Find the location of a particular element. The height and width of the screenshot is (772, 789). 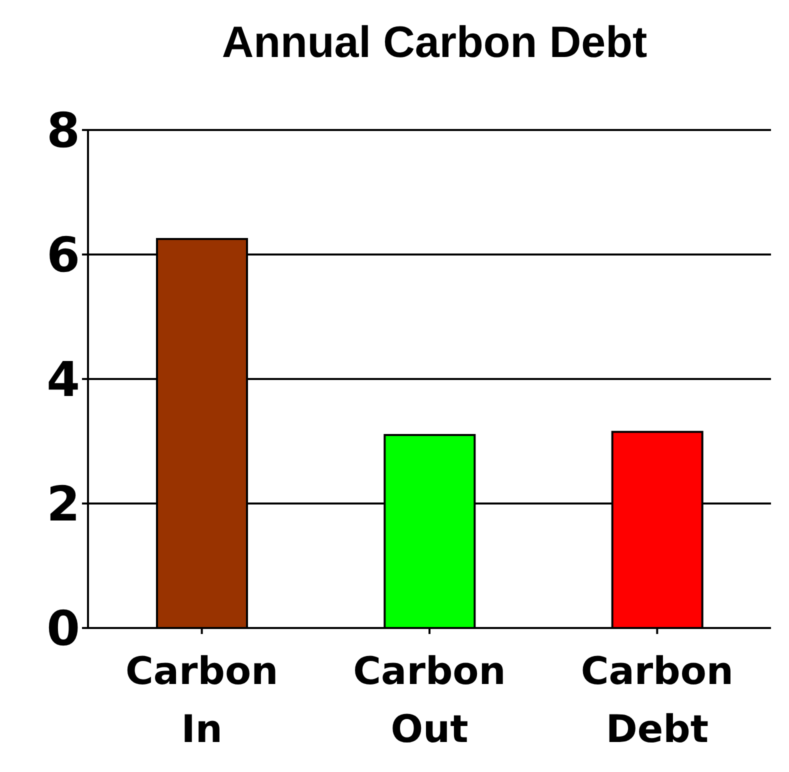

x-tick-label: Carbon Debt is located at coordinates (657, 700).